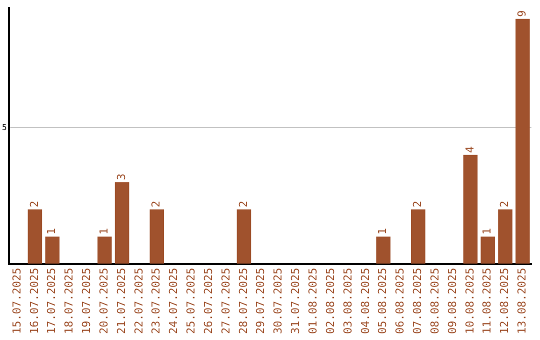  What do you see at coordinates (173, 301) in the screenshot?
I see `x-tick-label: 24.07.2025` at bounding box center [173, 301].